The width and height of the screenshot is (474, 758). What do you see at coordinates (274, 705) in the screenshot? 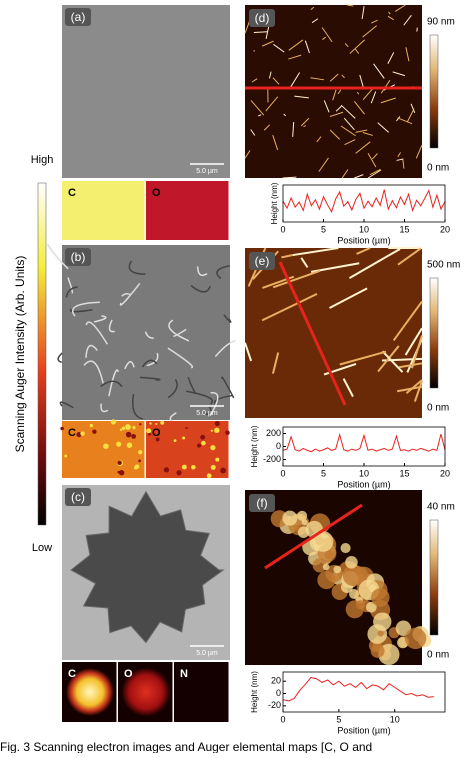
I see `y-tick-label: -20` at bounding box center [274, 705].